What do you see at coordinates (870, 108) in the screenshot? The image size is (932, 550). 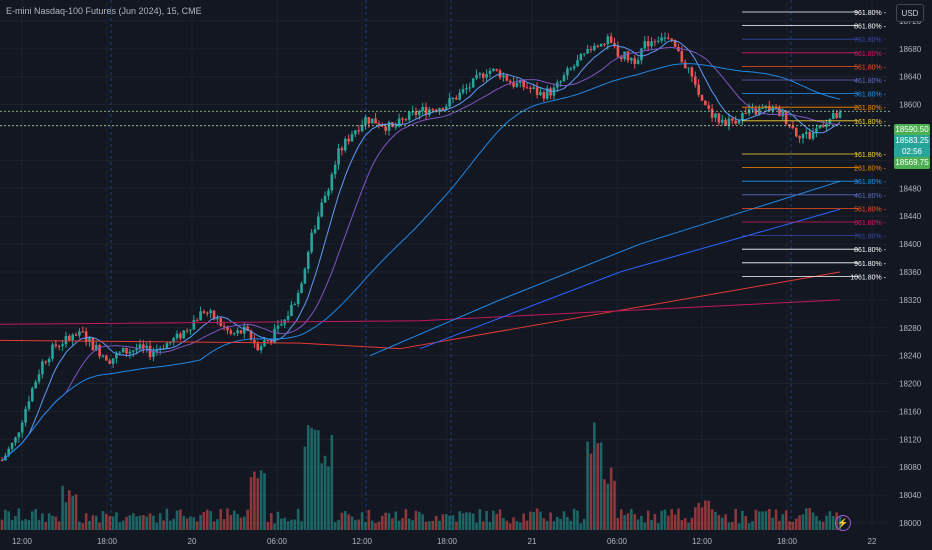 I see `fib-level-label: 261.80% -` at bounding box center [870, 108].